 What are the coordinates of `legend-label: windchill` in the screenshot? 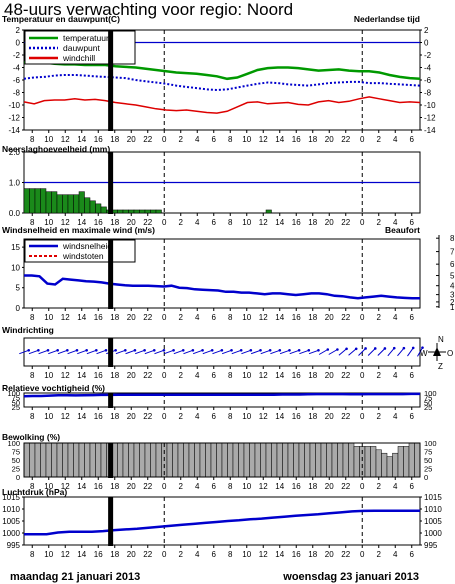 It's located at (78, 58).